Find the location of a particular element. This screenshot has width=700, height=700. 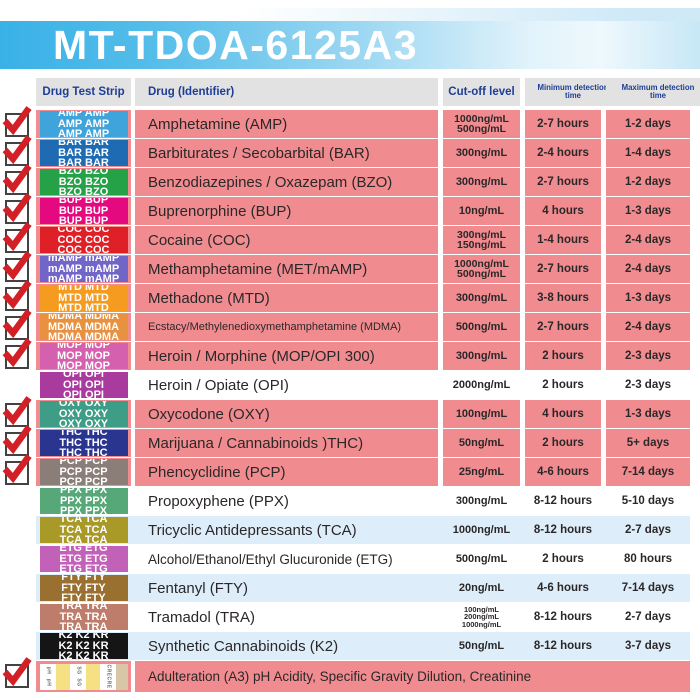

cutoff-level-cell: 50ng/mL is located at coordinates (481, 646).